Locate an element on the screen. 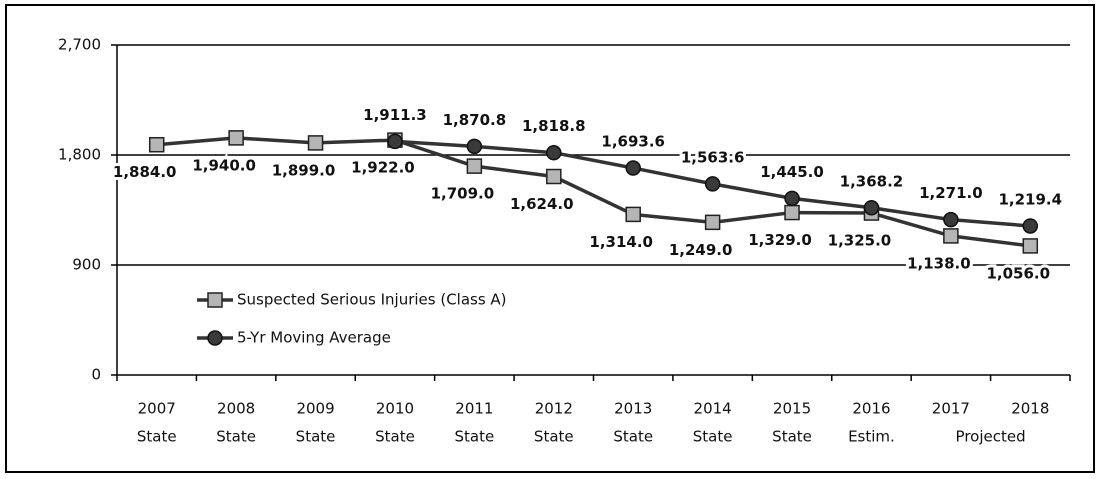 The height and width of the screenshot is (479, 1102). data-label: 1,138.0 is located at coordinates (939, 263).